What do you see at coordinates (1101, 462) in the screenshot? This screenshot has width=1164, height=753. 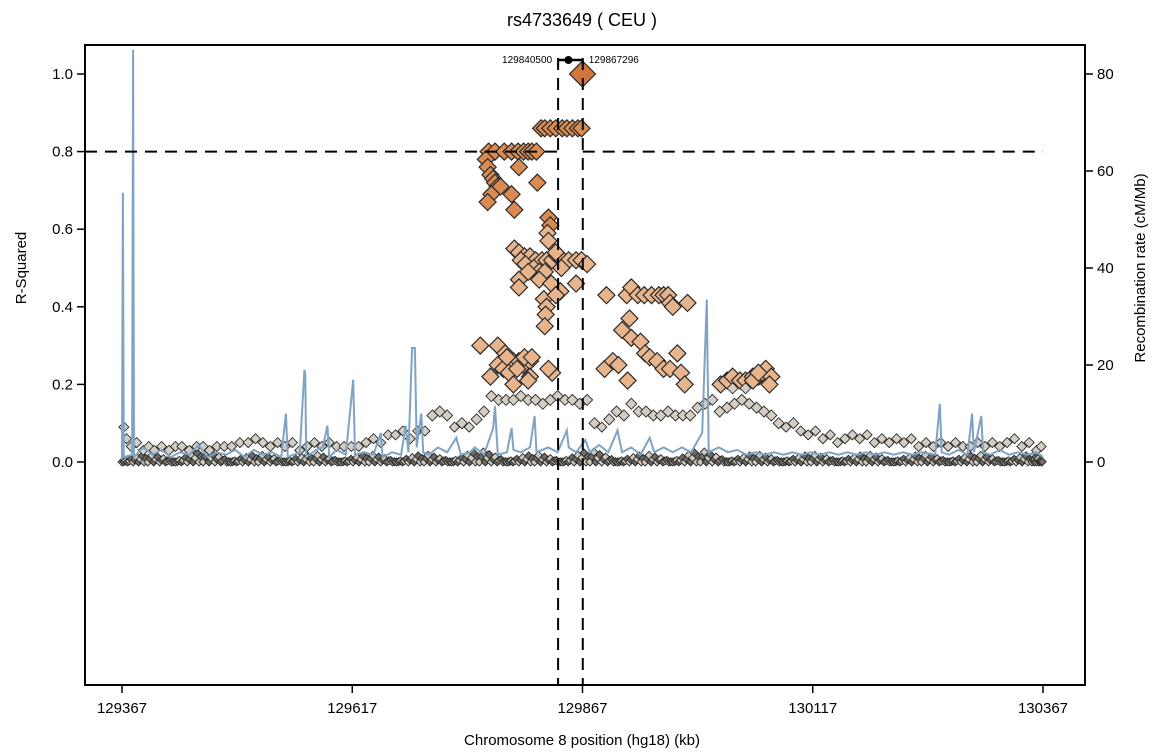 I see `y2-tick-label: 0` at bounding box center [1101, 462].